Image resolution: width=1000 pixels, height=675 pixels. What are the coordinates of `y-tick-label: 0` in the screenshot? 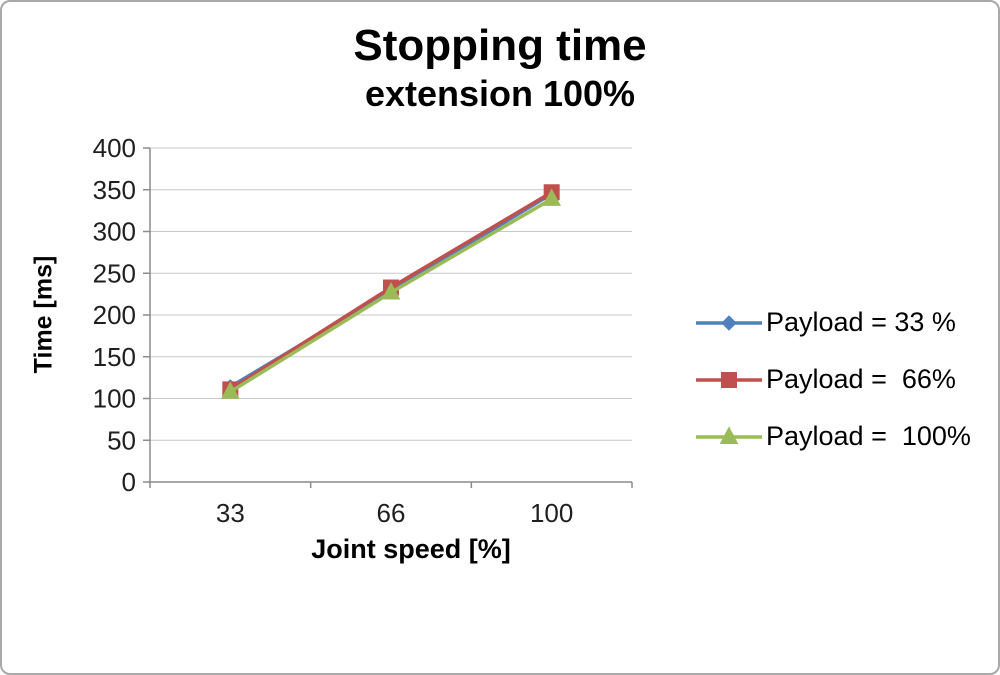 It's located at (129, 482).